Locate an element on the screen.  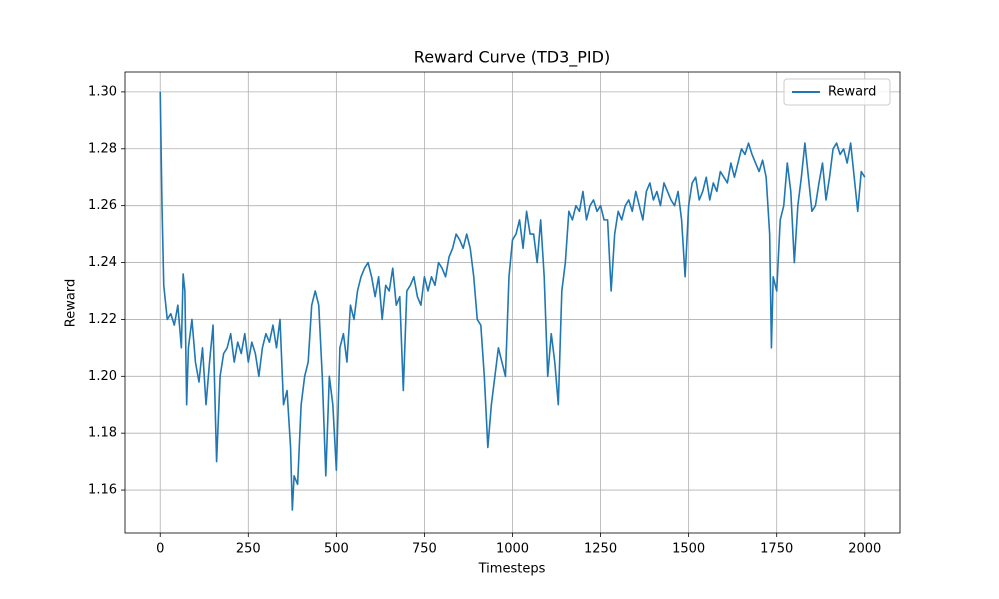
legend-box is located at coordinates (837, 92).